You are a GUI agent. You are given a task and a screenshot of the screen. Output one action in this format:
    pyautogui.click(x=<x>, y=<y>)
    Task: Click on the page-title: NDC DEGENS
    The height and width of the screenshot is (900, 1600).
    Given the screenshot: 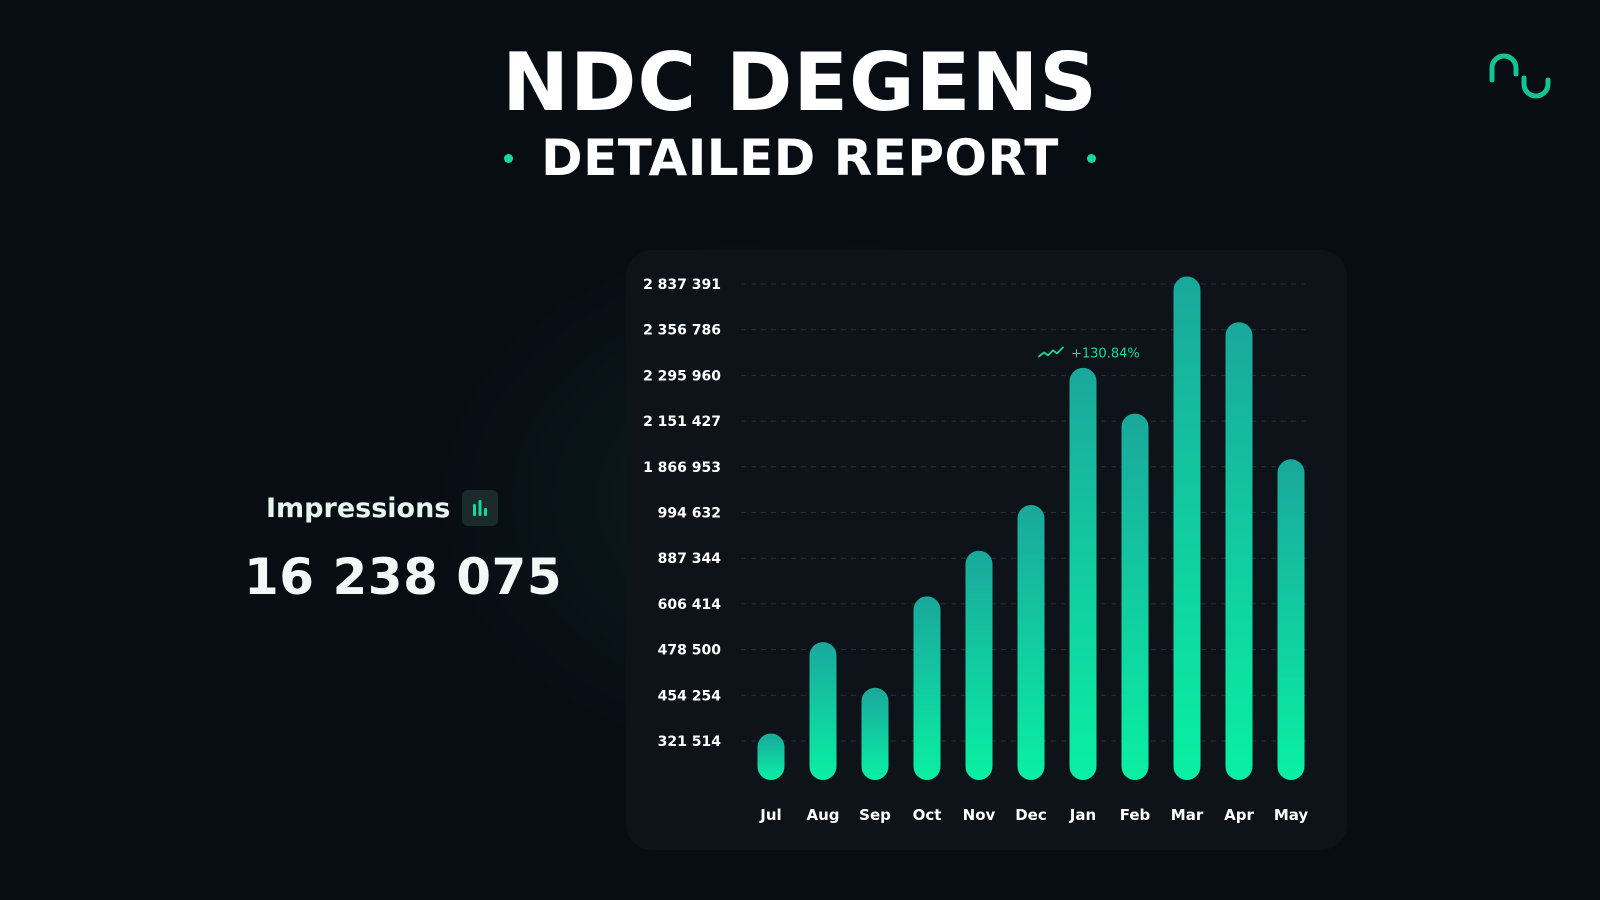 What is the action you would take?
    pyautogui.click(x=800, y=82)
    